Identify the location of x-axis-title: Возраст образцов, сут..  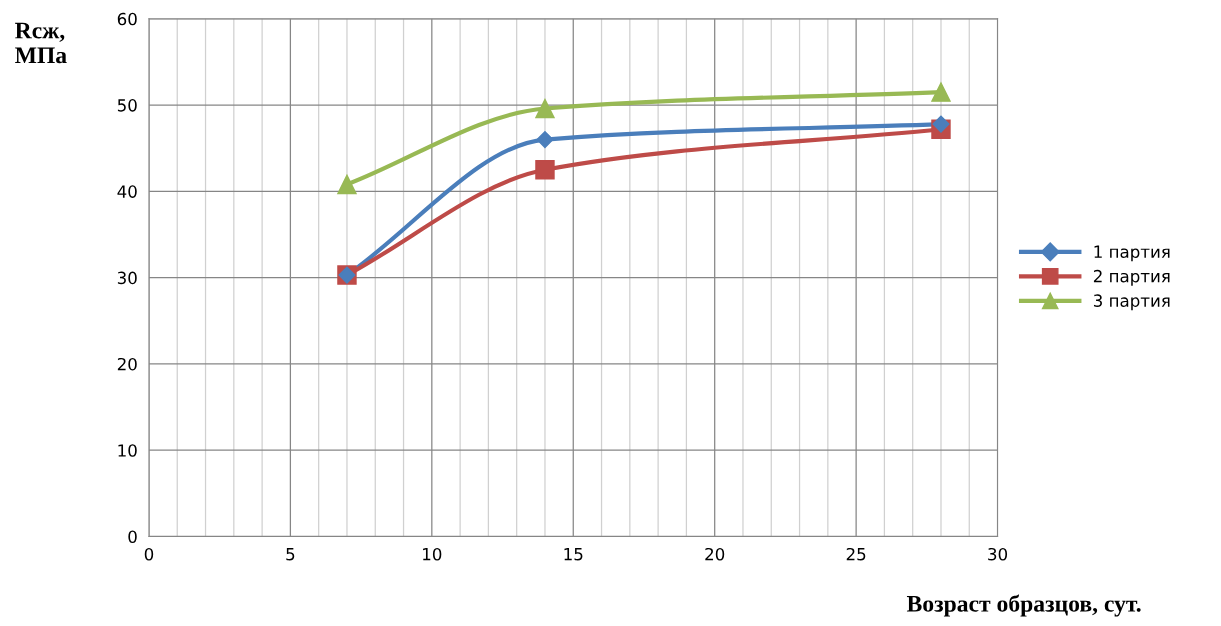
(1023, 605).